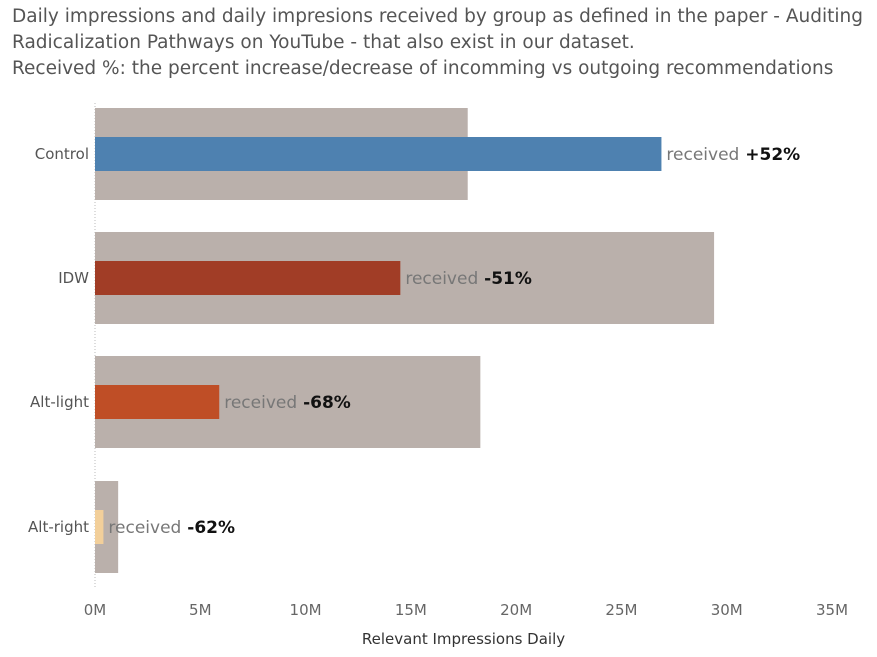 The width and height of the screenshot is (877, 657). Describe the element at coordinates (95, 610) in the screenshot. I see `x-tick-label: 0M` at that location.